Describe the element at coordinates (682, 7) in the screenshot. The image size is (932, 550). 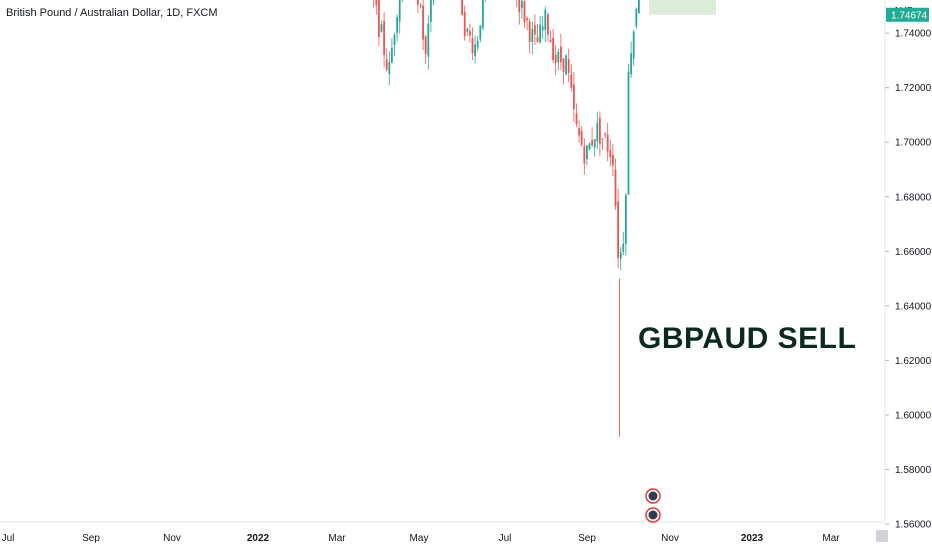
I see `take-profit-zone` at that location.